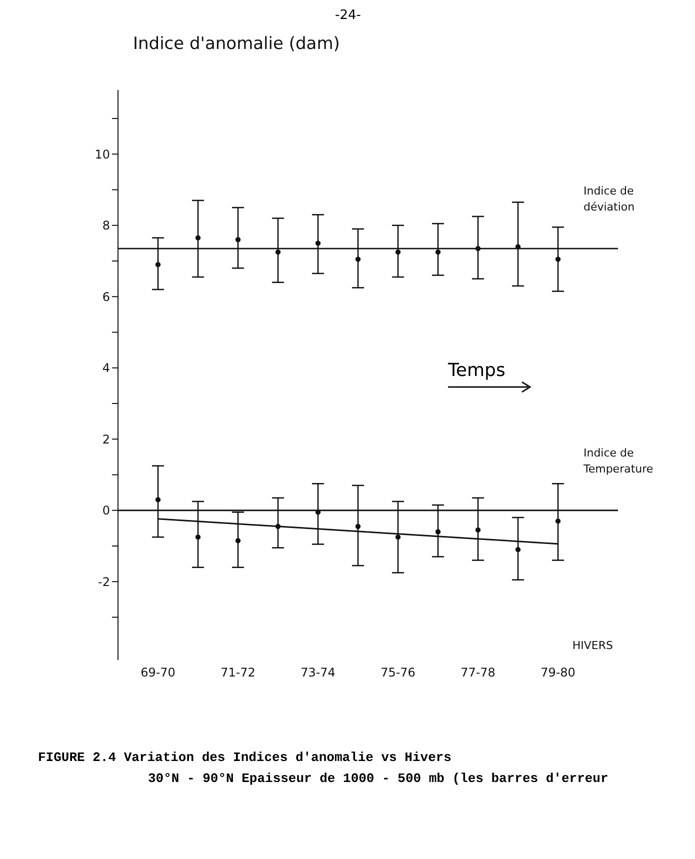 Image resolution: width=695 pixels, height=859 pixels. What do you see at coordinates (106, 439) in the screenshot?
I see `y-tick-label: 2` at bounding box center [106, 439].